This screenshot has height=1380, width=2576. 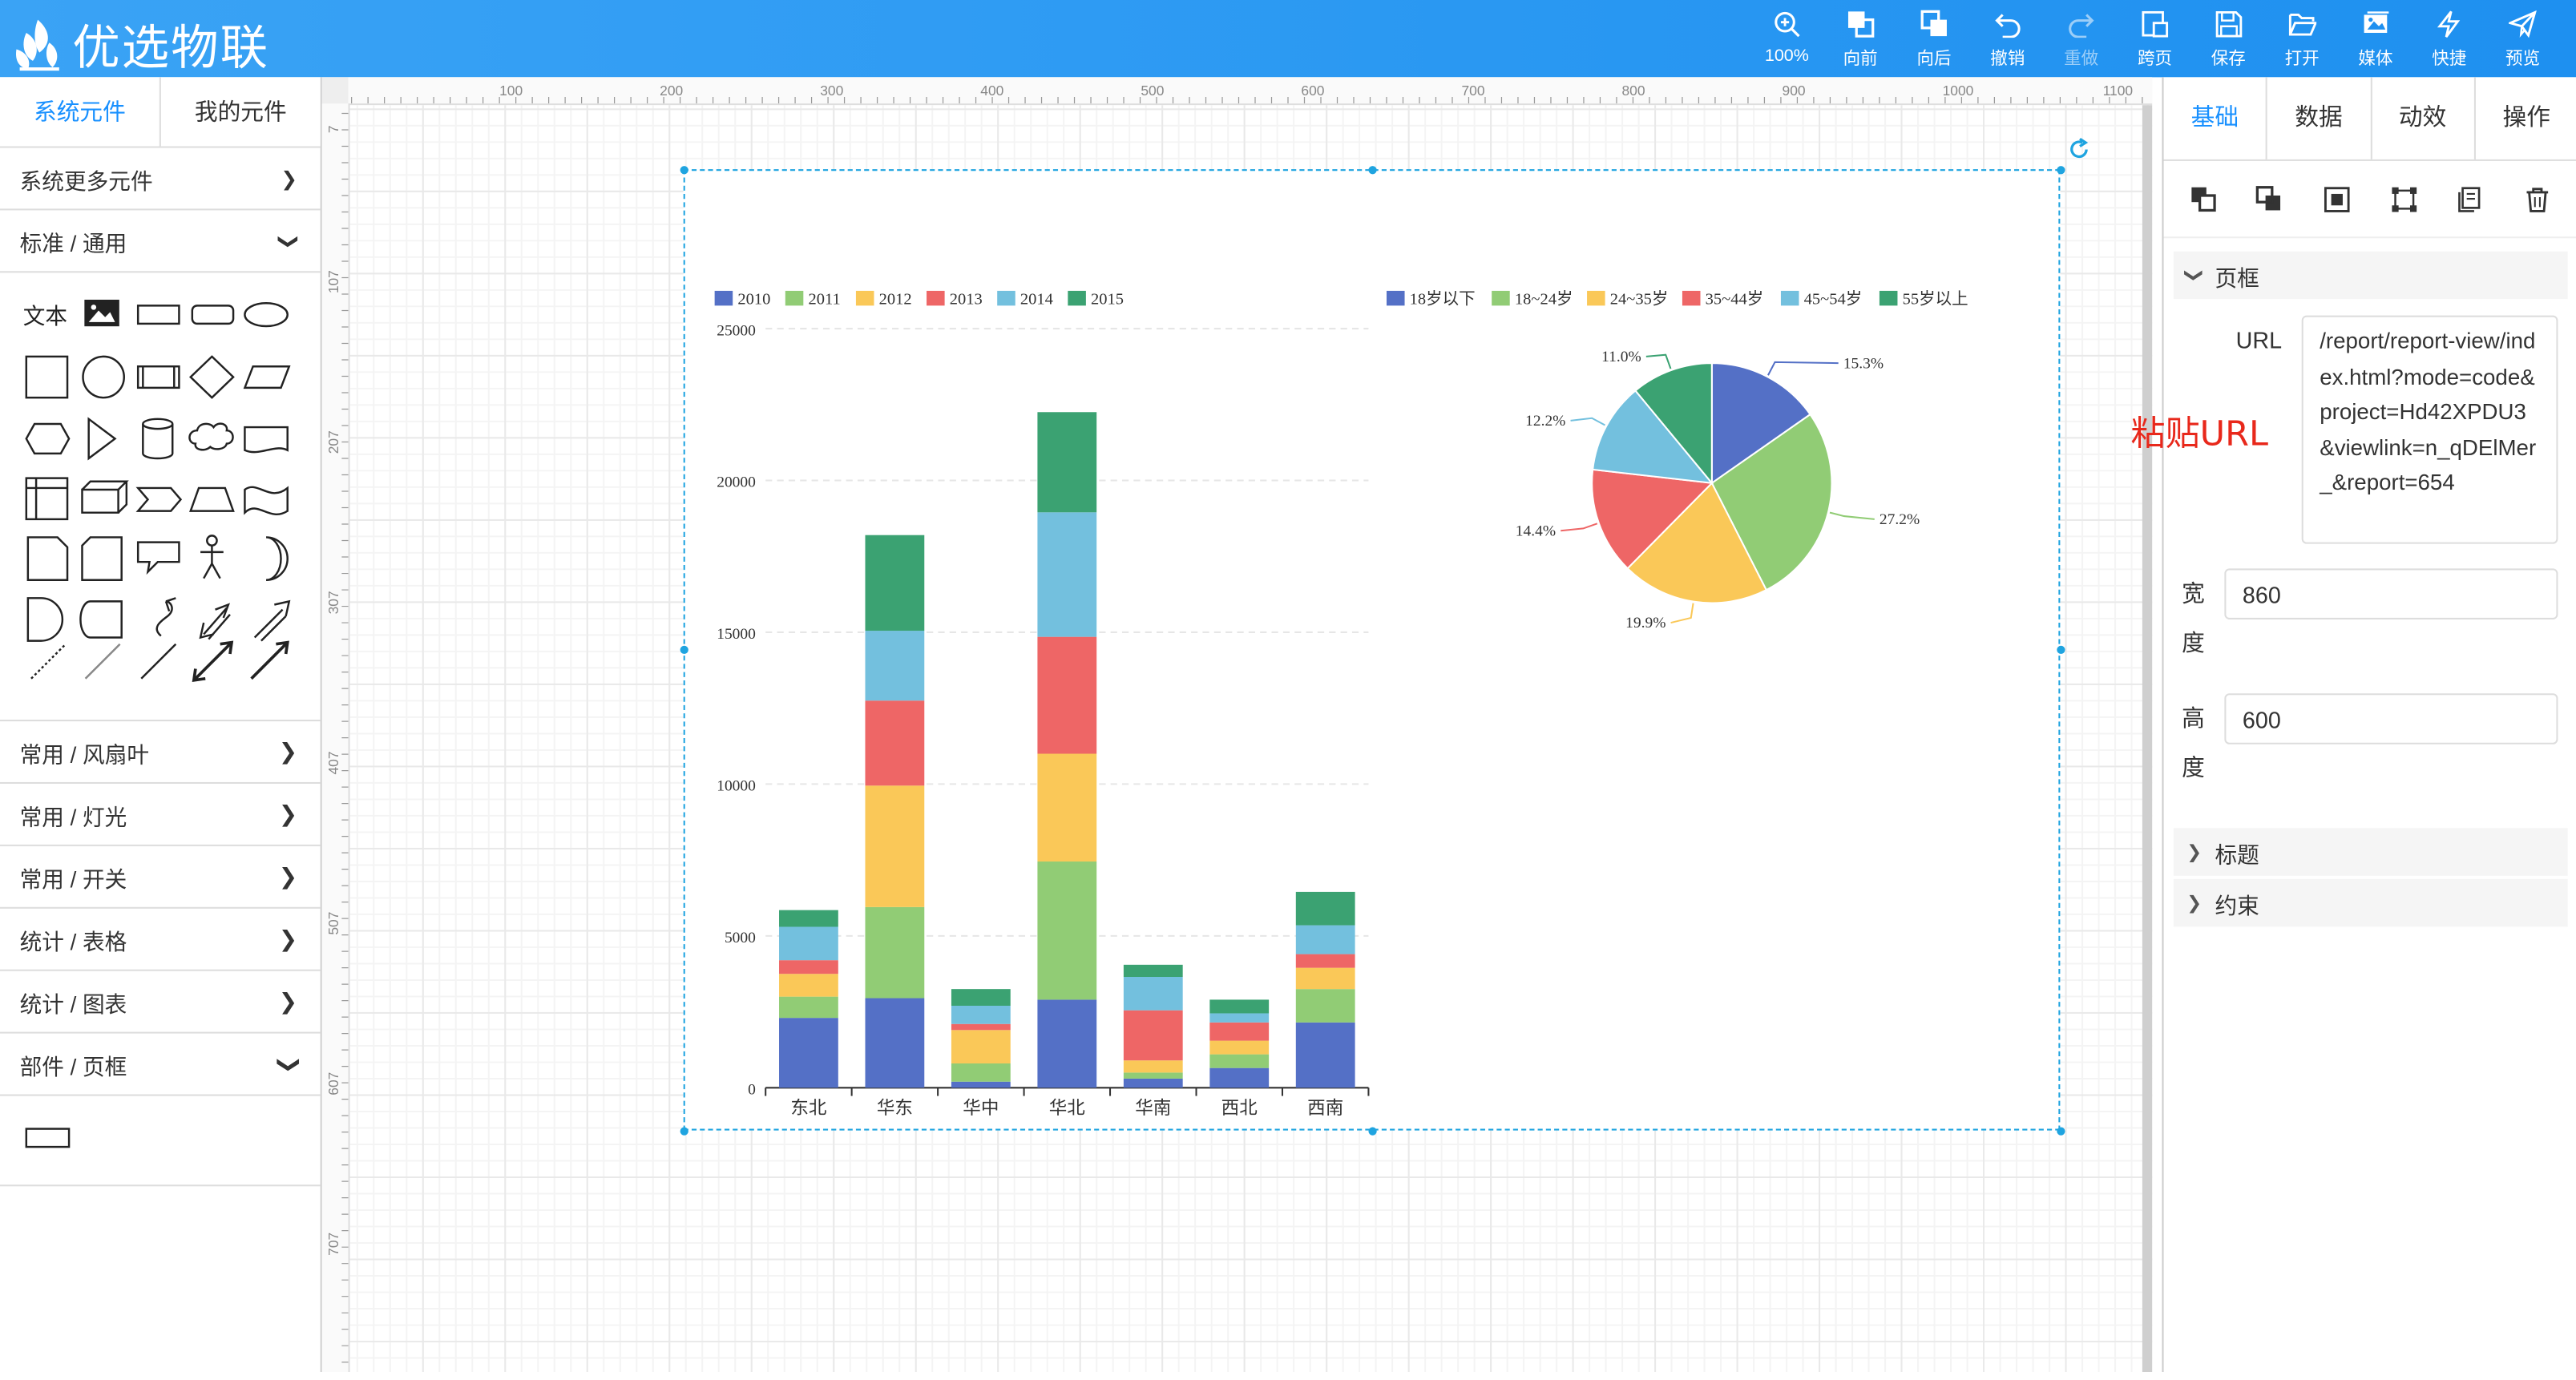 What do you see at coordinates (48, 661) in the screenshot?
I see `shape-dotted-line` at bounding box center [48, 661].